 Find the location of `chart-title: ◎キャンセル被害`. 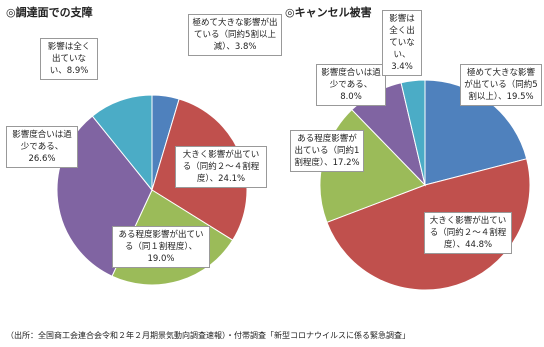

chart-title: ◎キャンセル被害 is located at coordinates (328, 12).